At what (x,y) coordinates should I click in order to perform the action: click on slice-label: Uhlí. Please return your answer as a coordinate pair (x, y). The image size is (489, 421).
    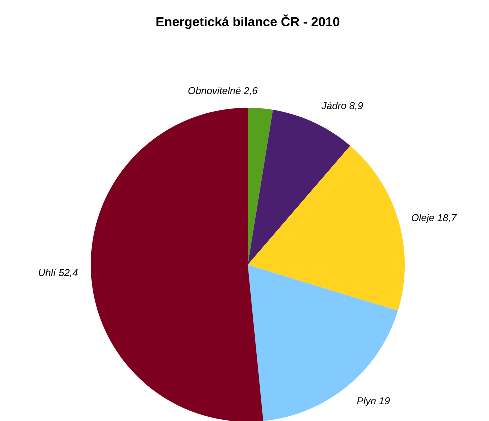
    Looking at the image, I should click on (48, 272).